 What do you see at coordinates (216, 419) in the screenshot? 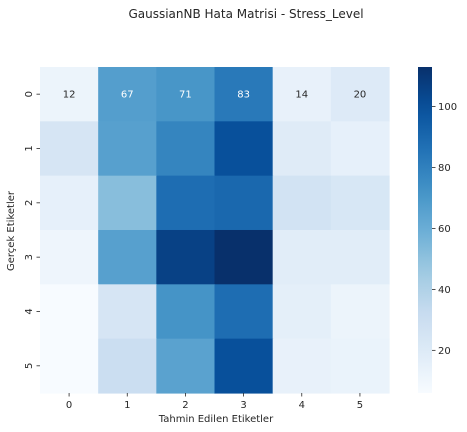
I see `x-axis-label: Tahmin Edilen Etiketler` at bounding box center [216, 419].